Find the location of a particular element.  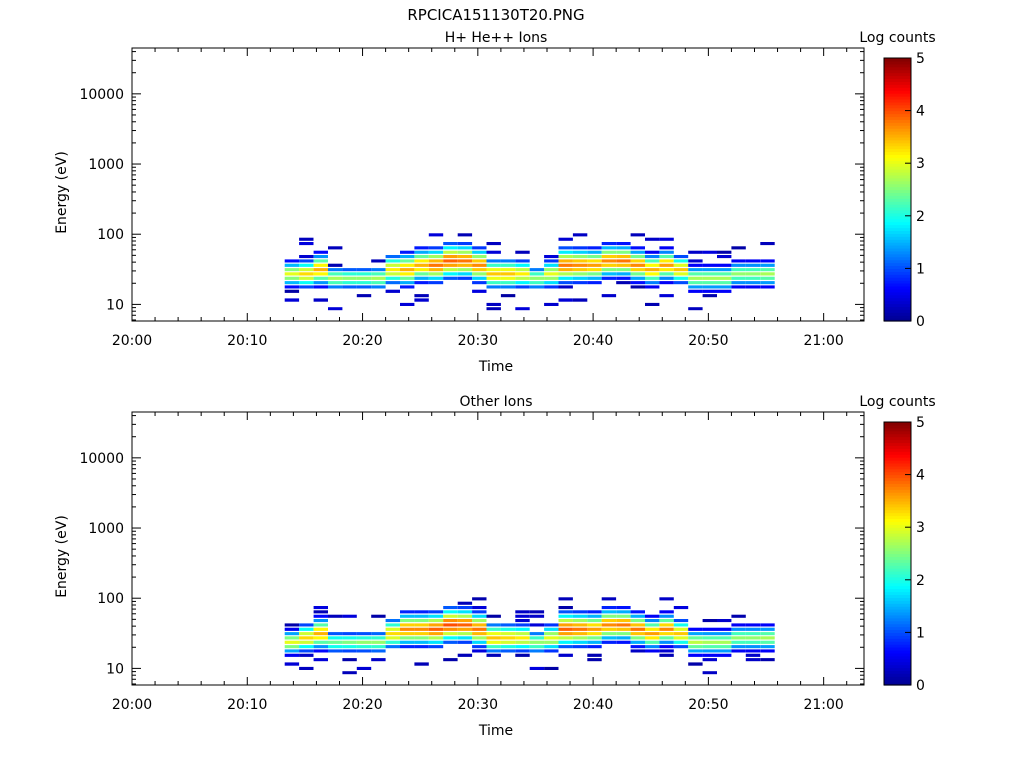

colorbar-tick-label: 1 is located at coordinates (920, 269).